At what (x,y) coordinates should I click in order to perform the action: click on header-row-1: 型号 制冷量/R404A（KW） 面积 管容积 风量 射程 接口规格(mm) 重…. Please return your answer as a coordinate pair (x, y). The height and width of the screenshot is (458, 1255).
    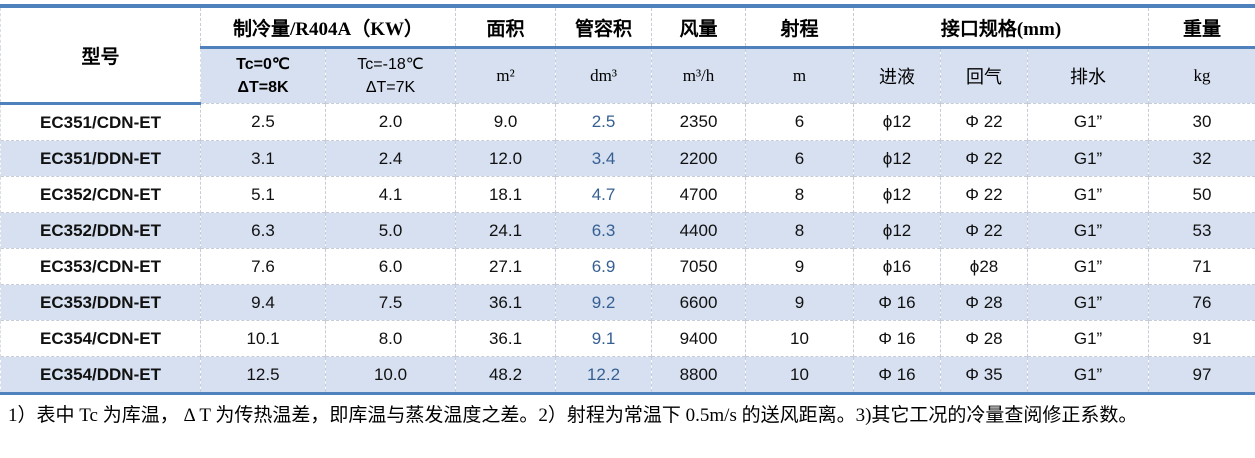
    Looking at the image, I should click on (628, 27).